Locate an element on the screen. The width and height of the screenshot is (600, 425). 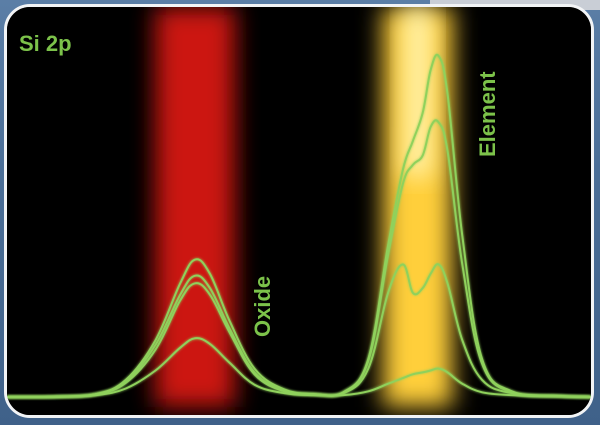
oxide-annotation: Oxide is located at coordinates (262, 306).